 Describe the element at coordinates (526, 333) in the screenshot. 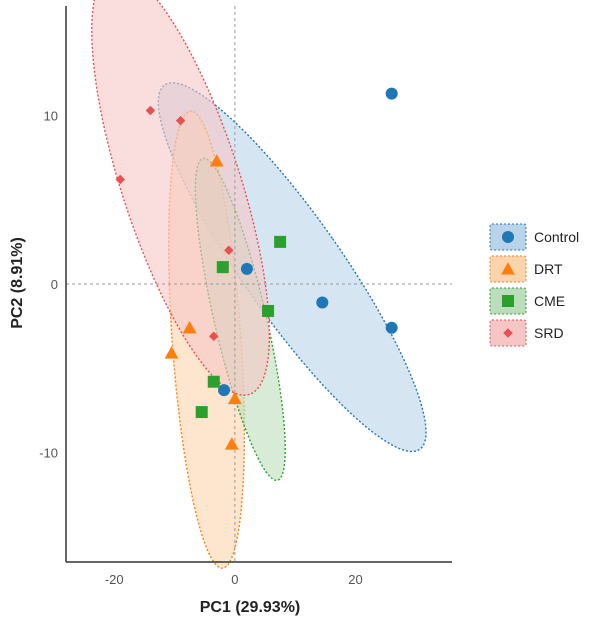

I see `legend-item-srd: SRD` at that location.